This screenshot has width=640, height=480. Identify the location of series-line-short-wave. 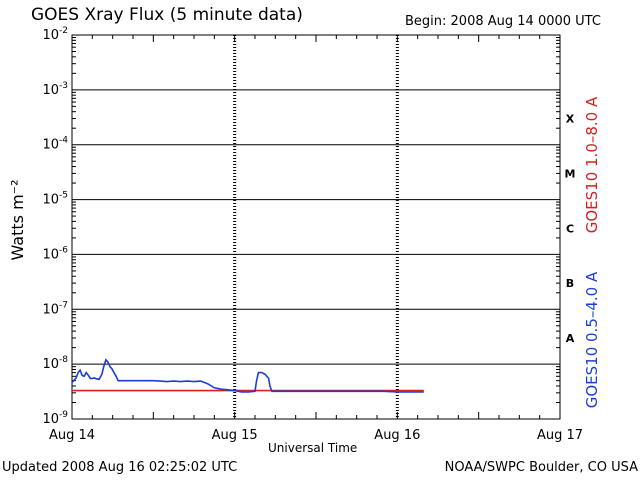
(247, 375).